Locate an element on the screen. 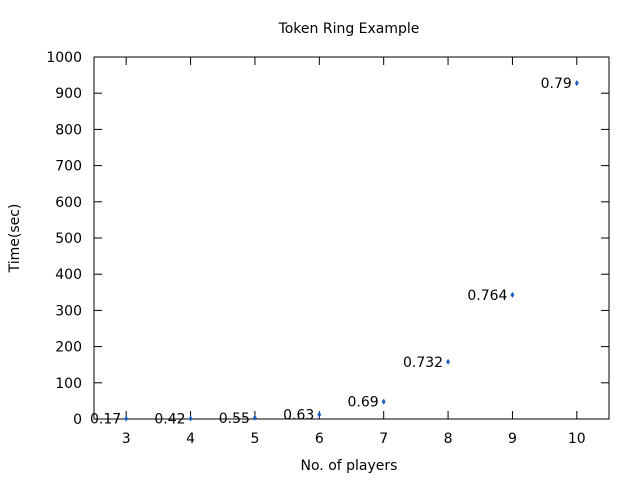 This screenshot has width=640, height=480. y-tick-label: 1000 is located at coordinates (64, 58).